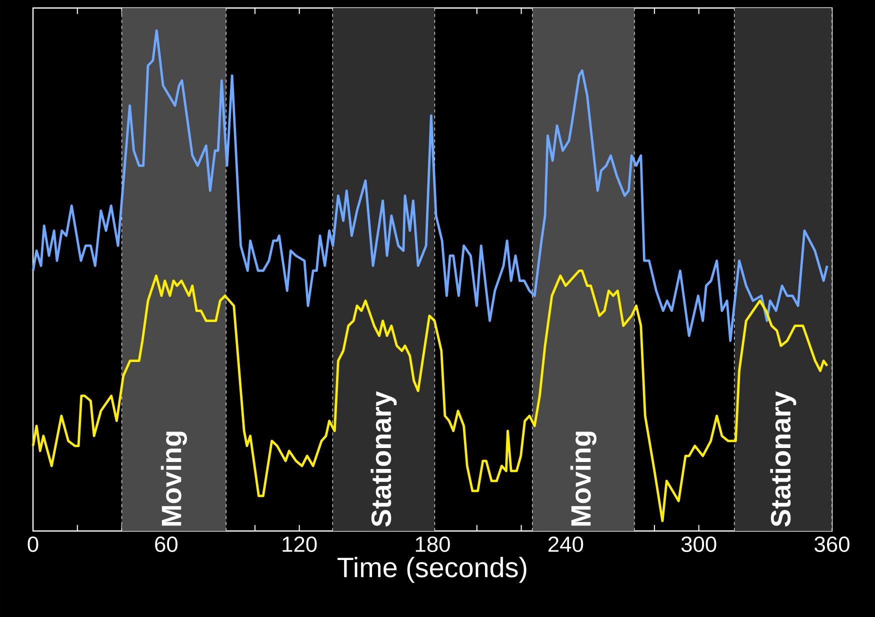 Image resolution: width=875 pixels, height=617 pixels. What do you see at coordinates (33, 544) in the screenshot?
I see `x-tick-label: 0` at bounding box center [33, 544].